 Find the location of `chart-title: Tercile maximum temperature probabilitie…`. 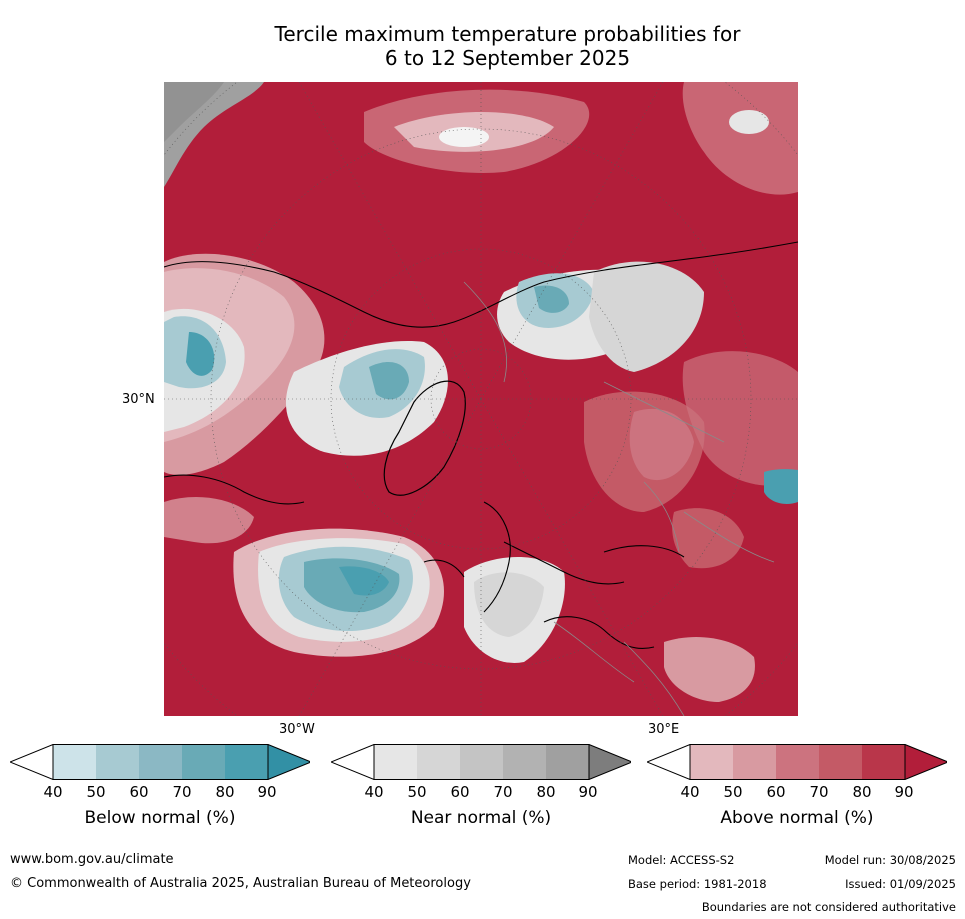

chart-title: Tercile maximum temperature probabilitie… is located at coordinates (507, 46).